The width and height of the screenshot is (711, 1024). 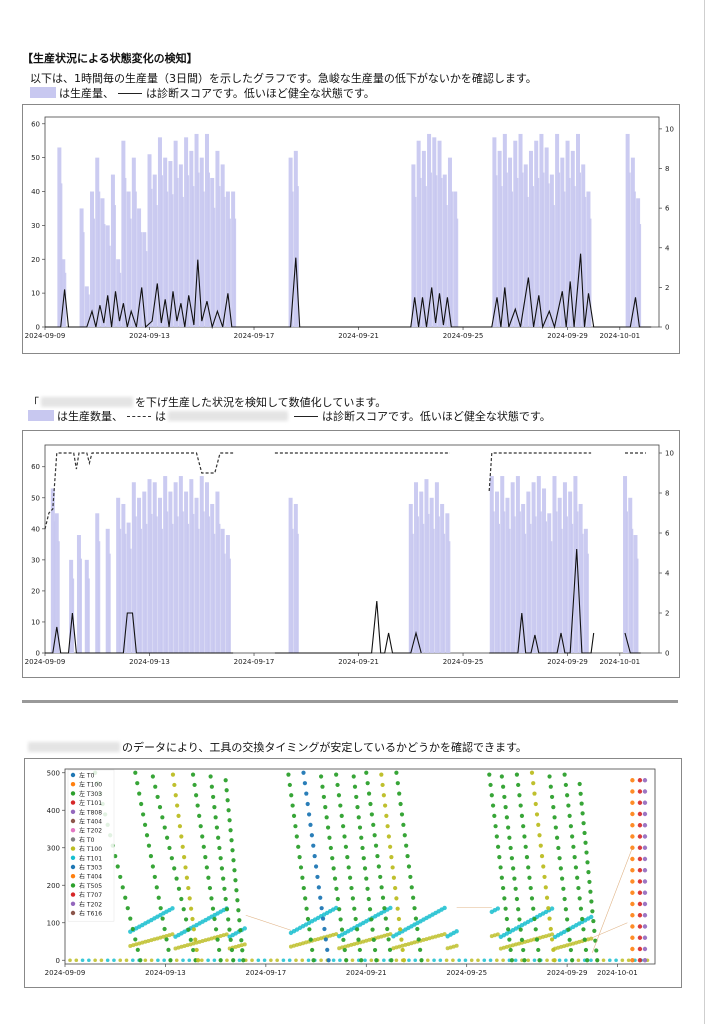 What do you see at coordinates (35, 529) in the screenshot?
I see `y-left-tick-label: 40` at bounding box center [35, 529].